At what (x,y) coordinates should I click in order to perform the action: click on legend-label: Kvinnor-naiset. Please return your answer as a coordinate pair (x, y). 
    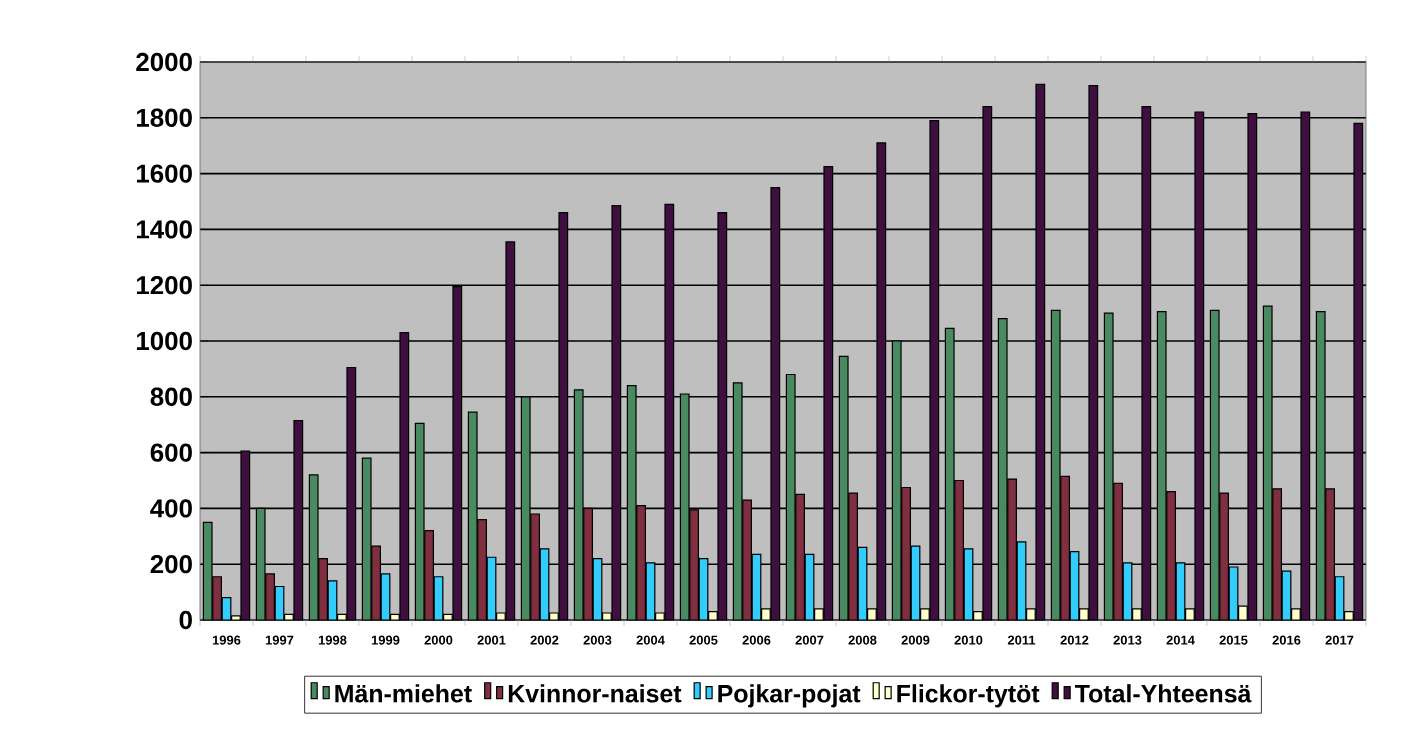
    Looking at the image, I should click on (595, 693).